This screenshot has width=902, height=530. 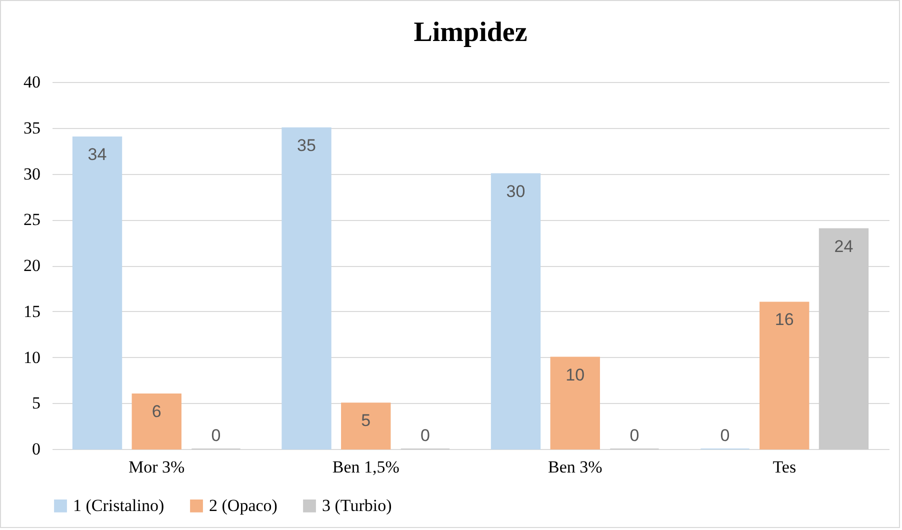 What do you see at coordinates (157, 411) in the screenshot?
I see `data-label: 6` at bounding box center [157, 411].